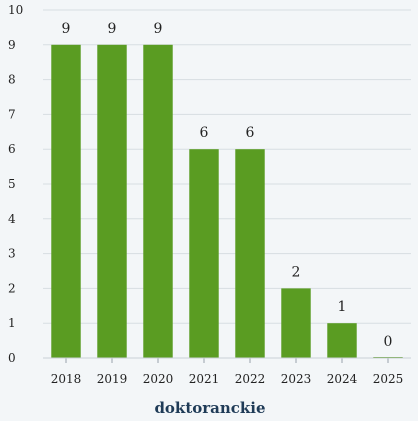 This screenshot has width=418, height=421. I want to click on x-tick-label-2020: 2020, so click(158, 379).